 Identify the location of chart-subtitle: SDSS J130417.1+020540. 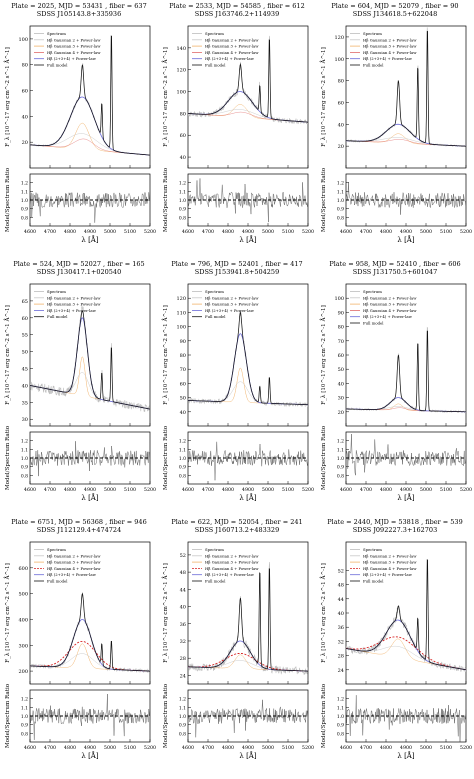
(79, 272).